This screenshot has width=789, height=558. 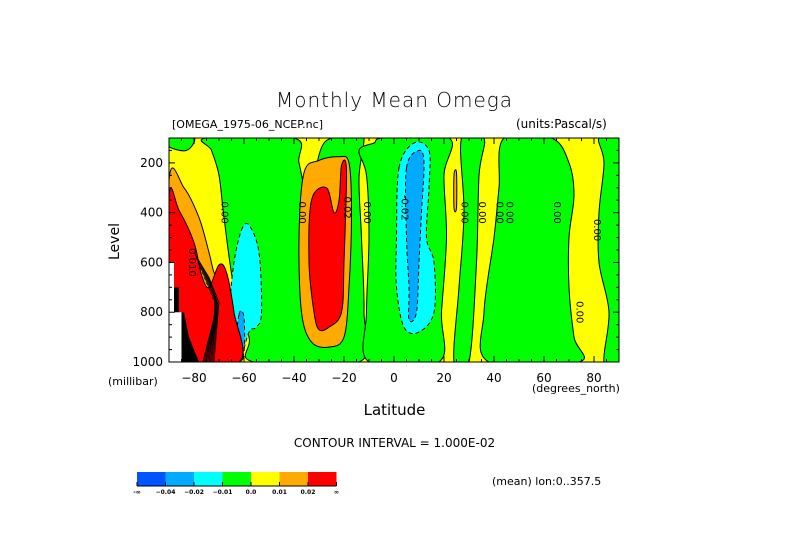 I want to click on contour-region-green-40n-70n, so click(x=532, y=250).